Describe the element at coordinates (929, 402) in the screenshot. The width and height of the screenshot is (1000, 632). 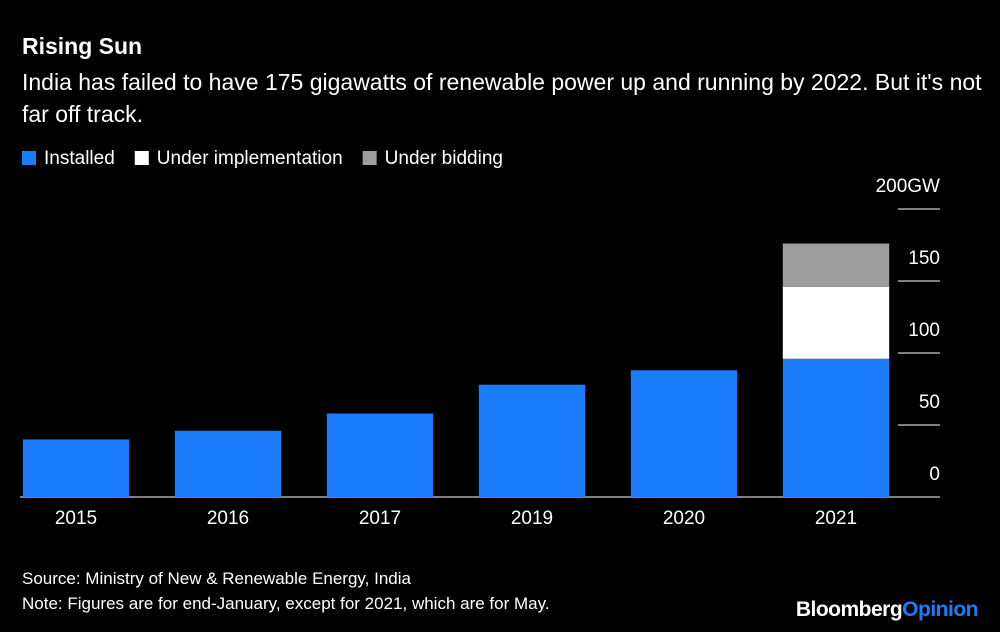
I see `y-tick-label: 50` at that location.